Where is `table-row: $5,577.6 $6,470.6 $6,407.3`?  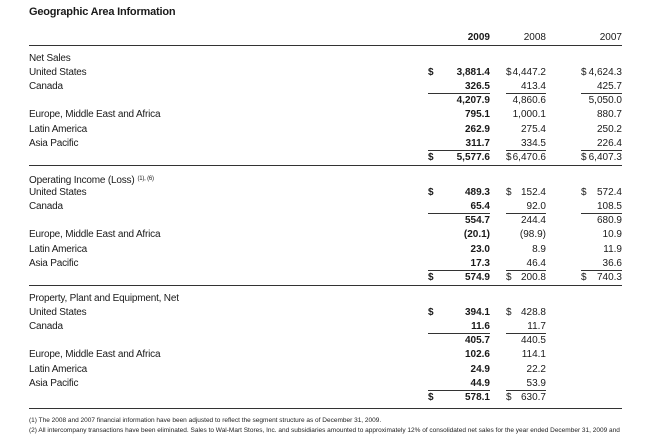 table-row: $5,577.6 $6,470.6 $6,407.3 is located at coordinates (325, 158).